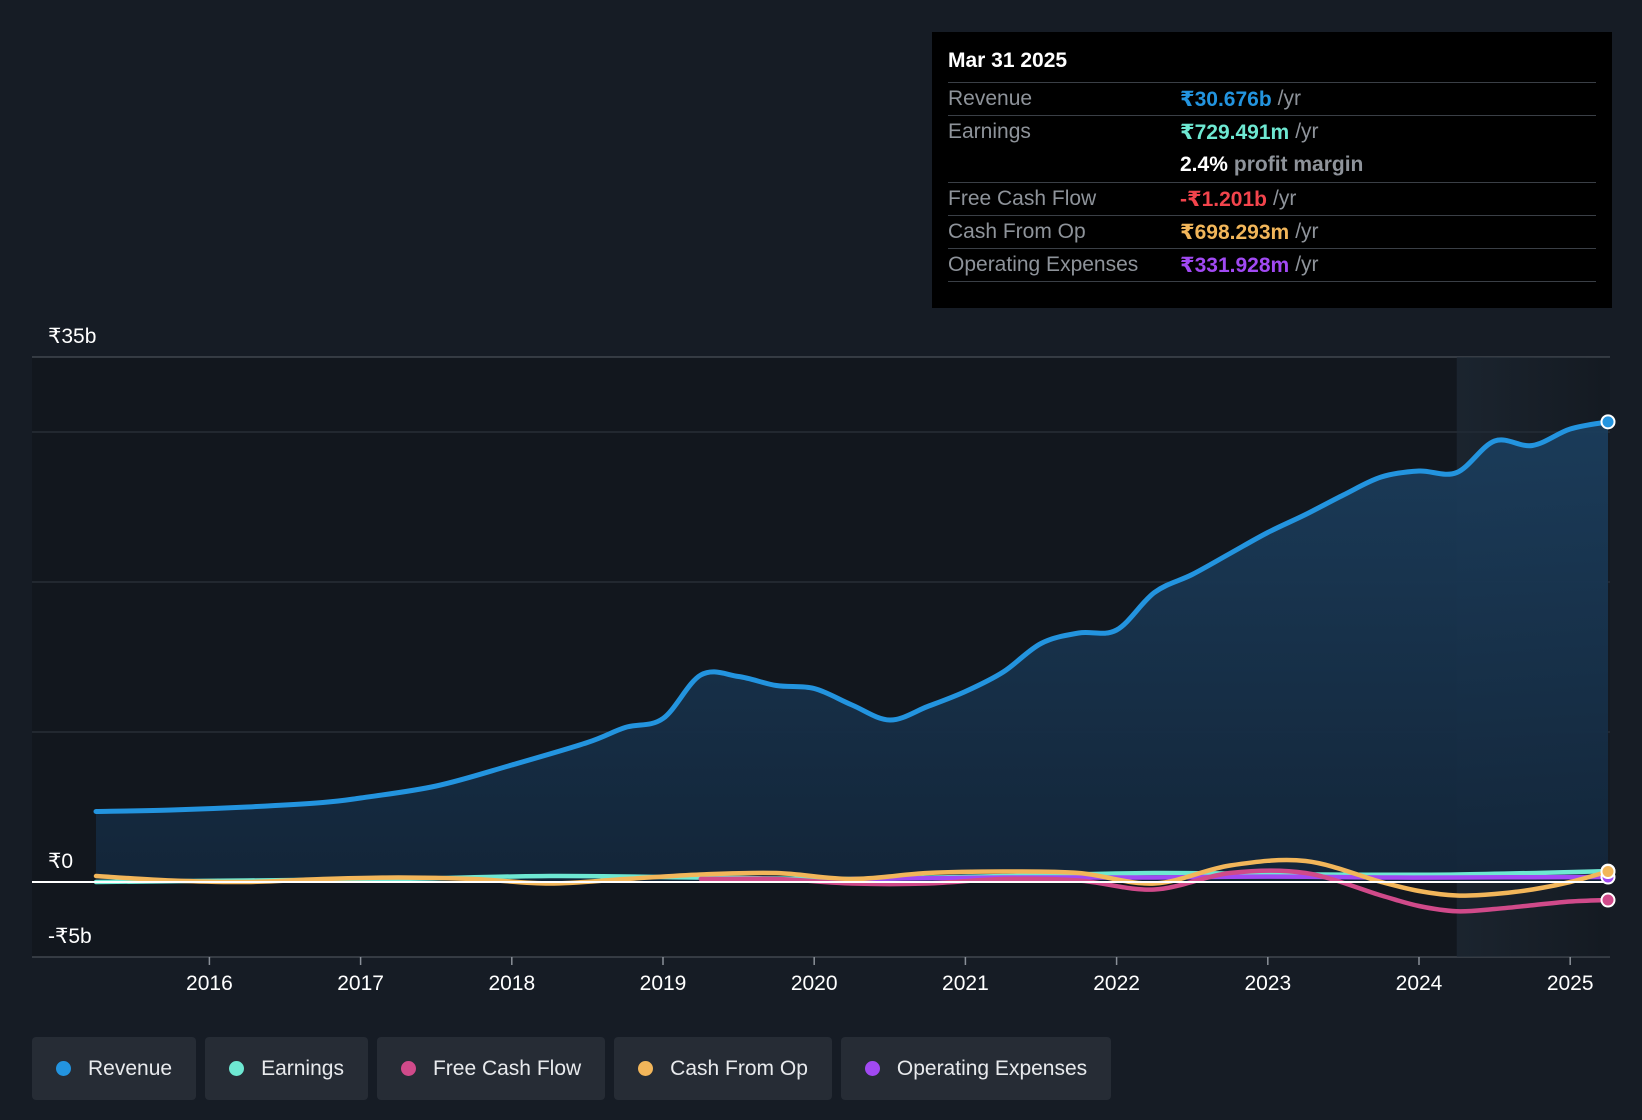 Image resolution: width=1642 pixels, height=1120 pixels. Describe the element at coordinates (72, 636) in the screenshot. I see `y-axis-labels: ₹35b ₹0 -₹5b` at that location.